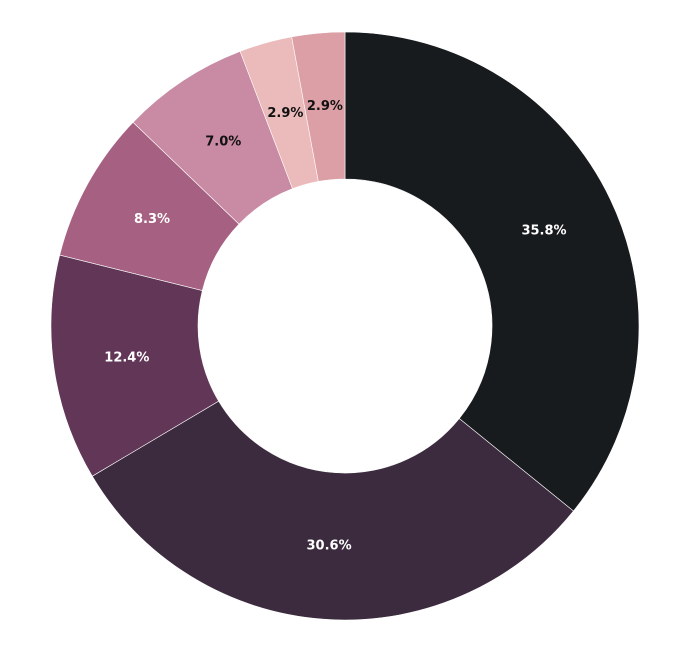  I want to click on slice-label-1: 35.8%, so click(543, 231).